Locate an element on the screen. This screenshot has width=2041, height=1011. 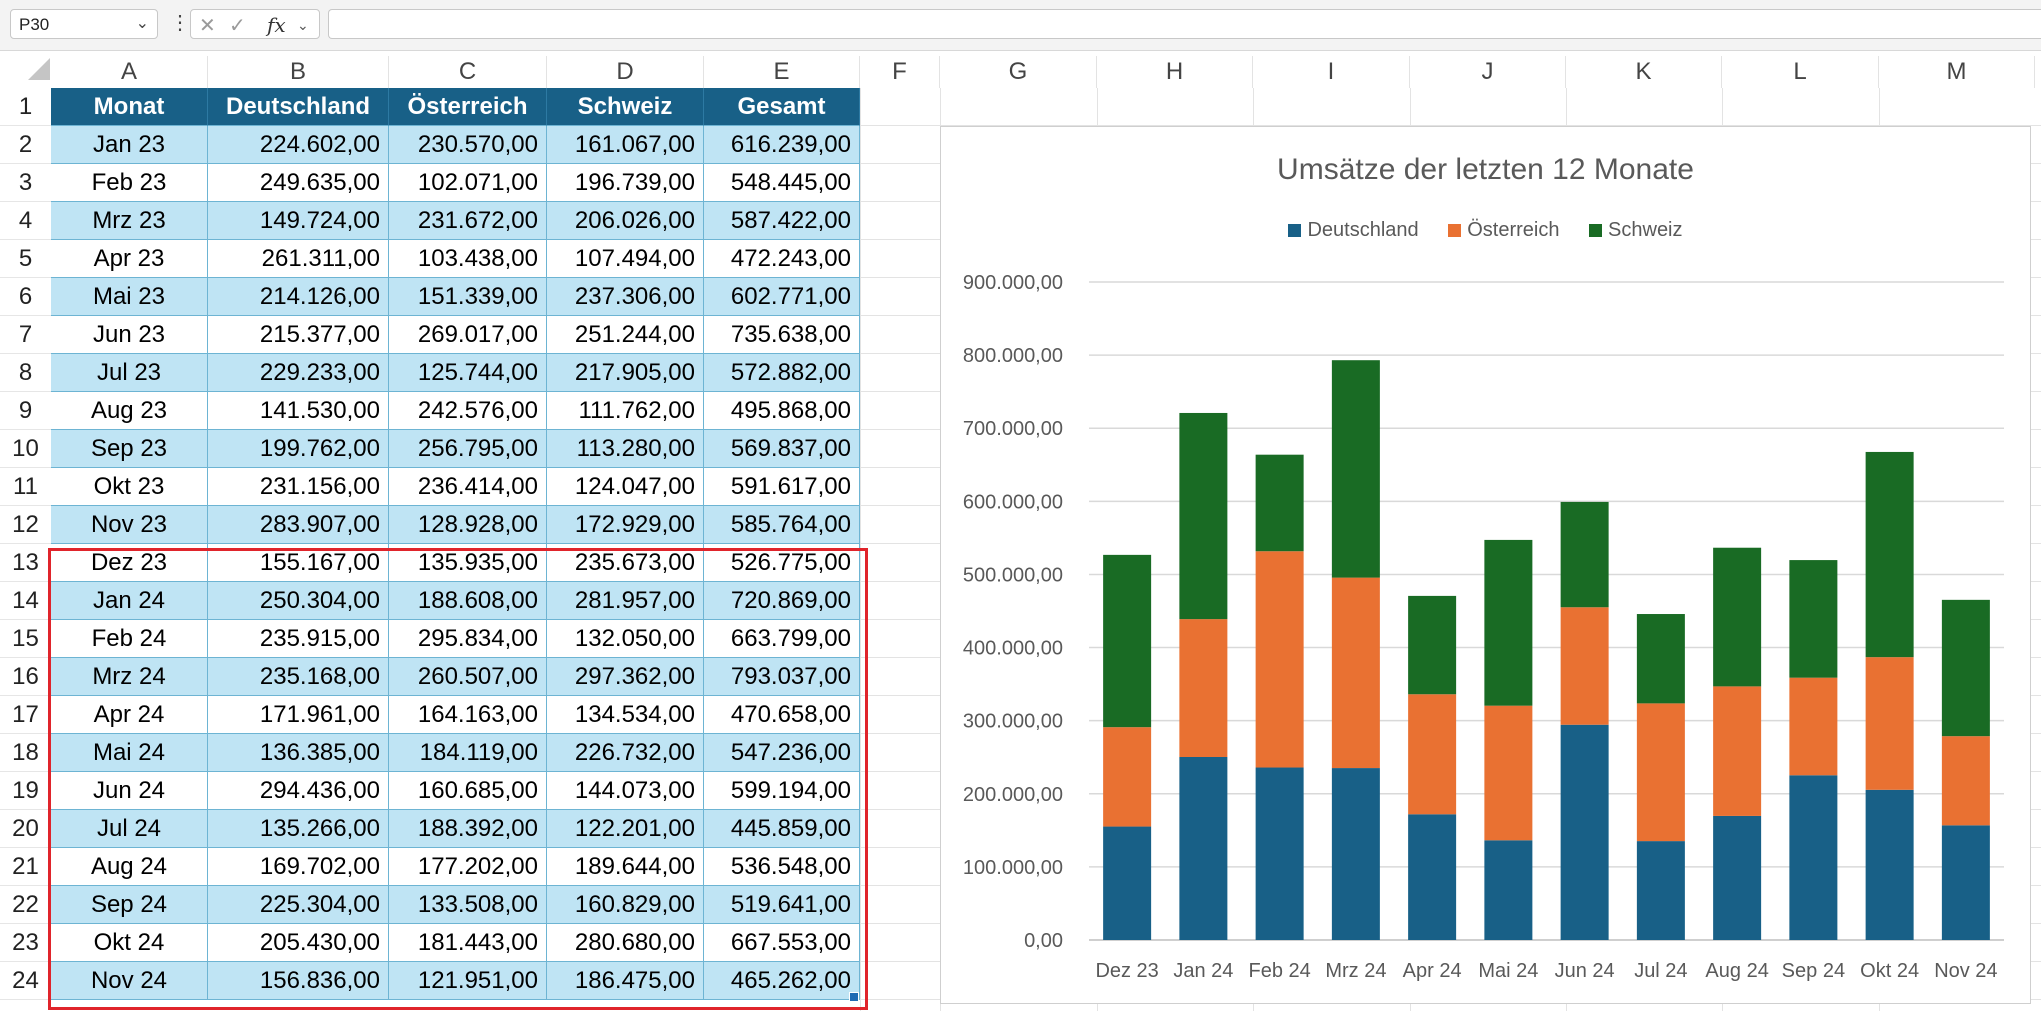
row-header: 14 is located at coordinates (25, 601).